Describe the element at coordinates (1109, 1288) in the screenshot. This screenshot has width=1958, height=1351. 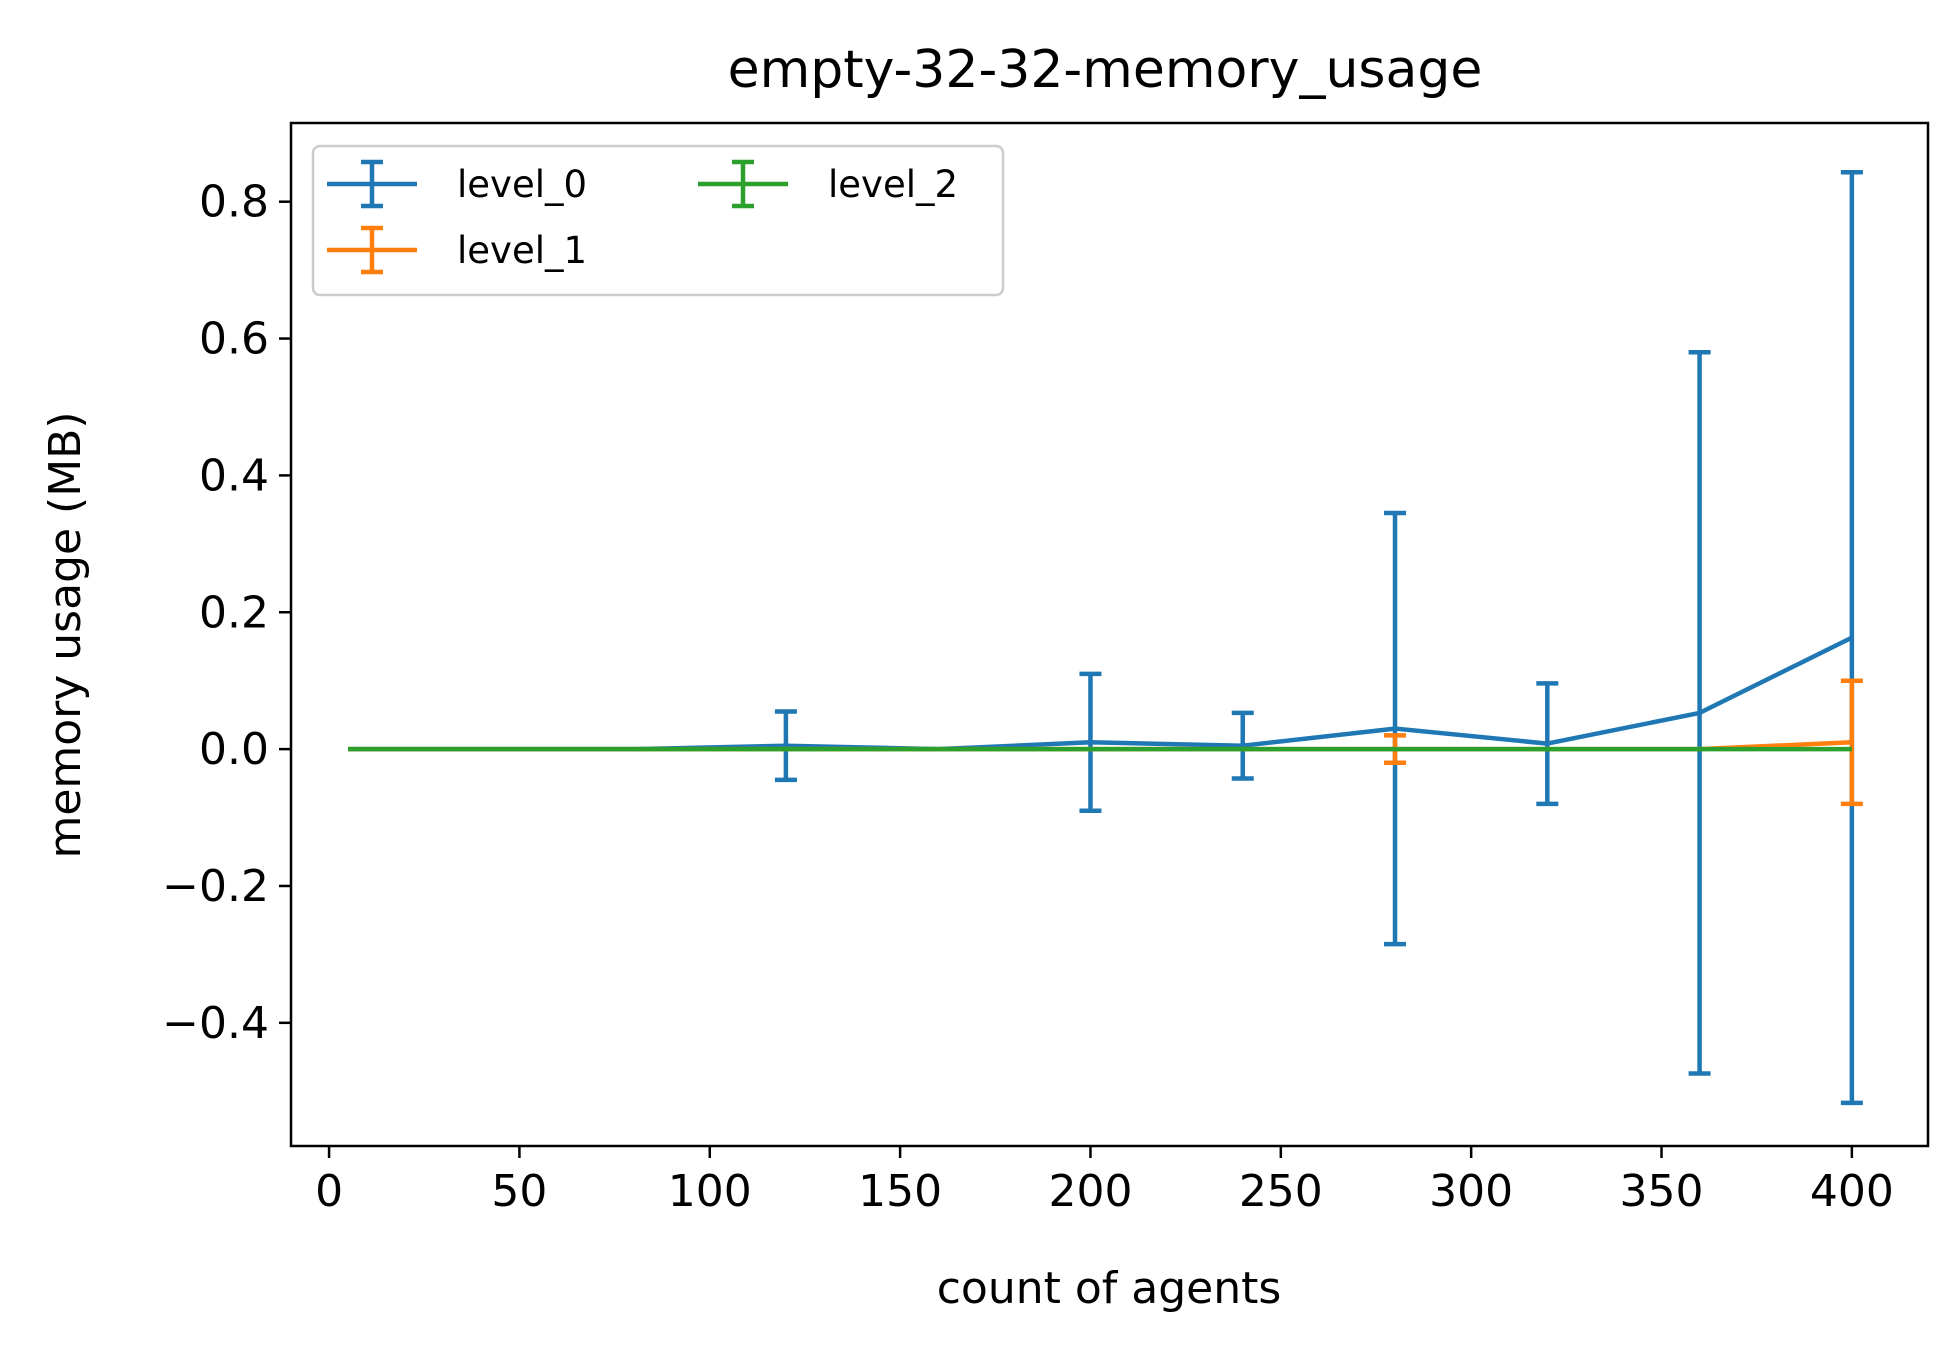
I see `x-axis-label: count of agents` at that location.